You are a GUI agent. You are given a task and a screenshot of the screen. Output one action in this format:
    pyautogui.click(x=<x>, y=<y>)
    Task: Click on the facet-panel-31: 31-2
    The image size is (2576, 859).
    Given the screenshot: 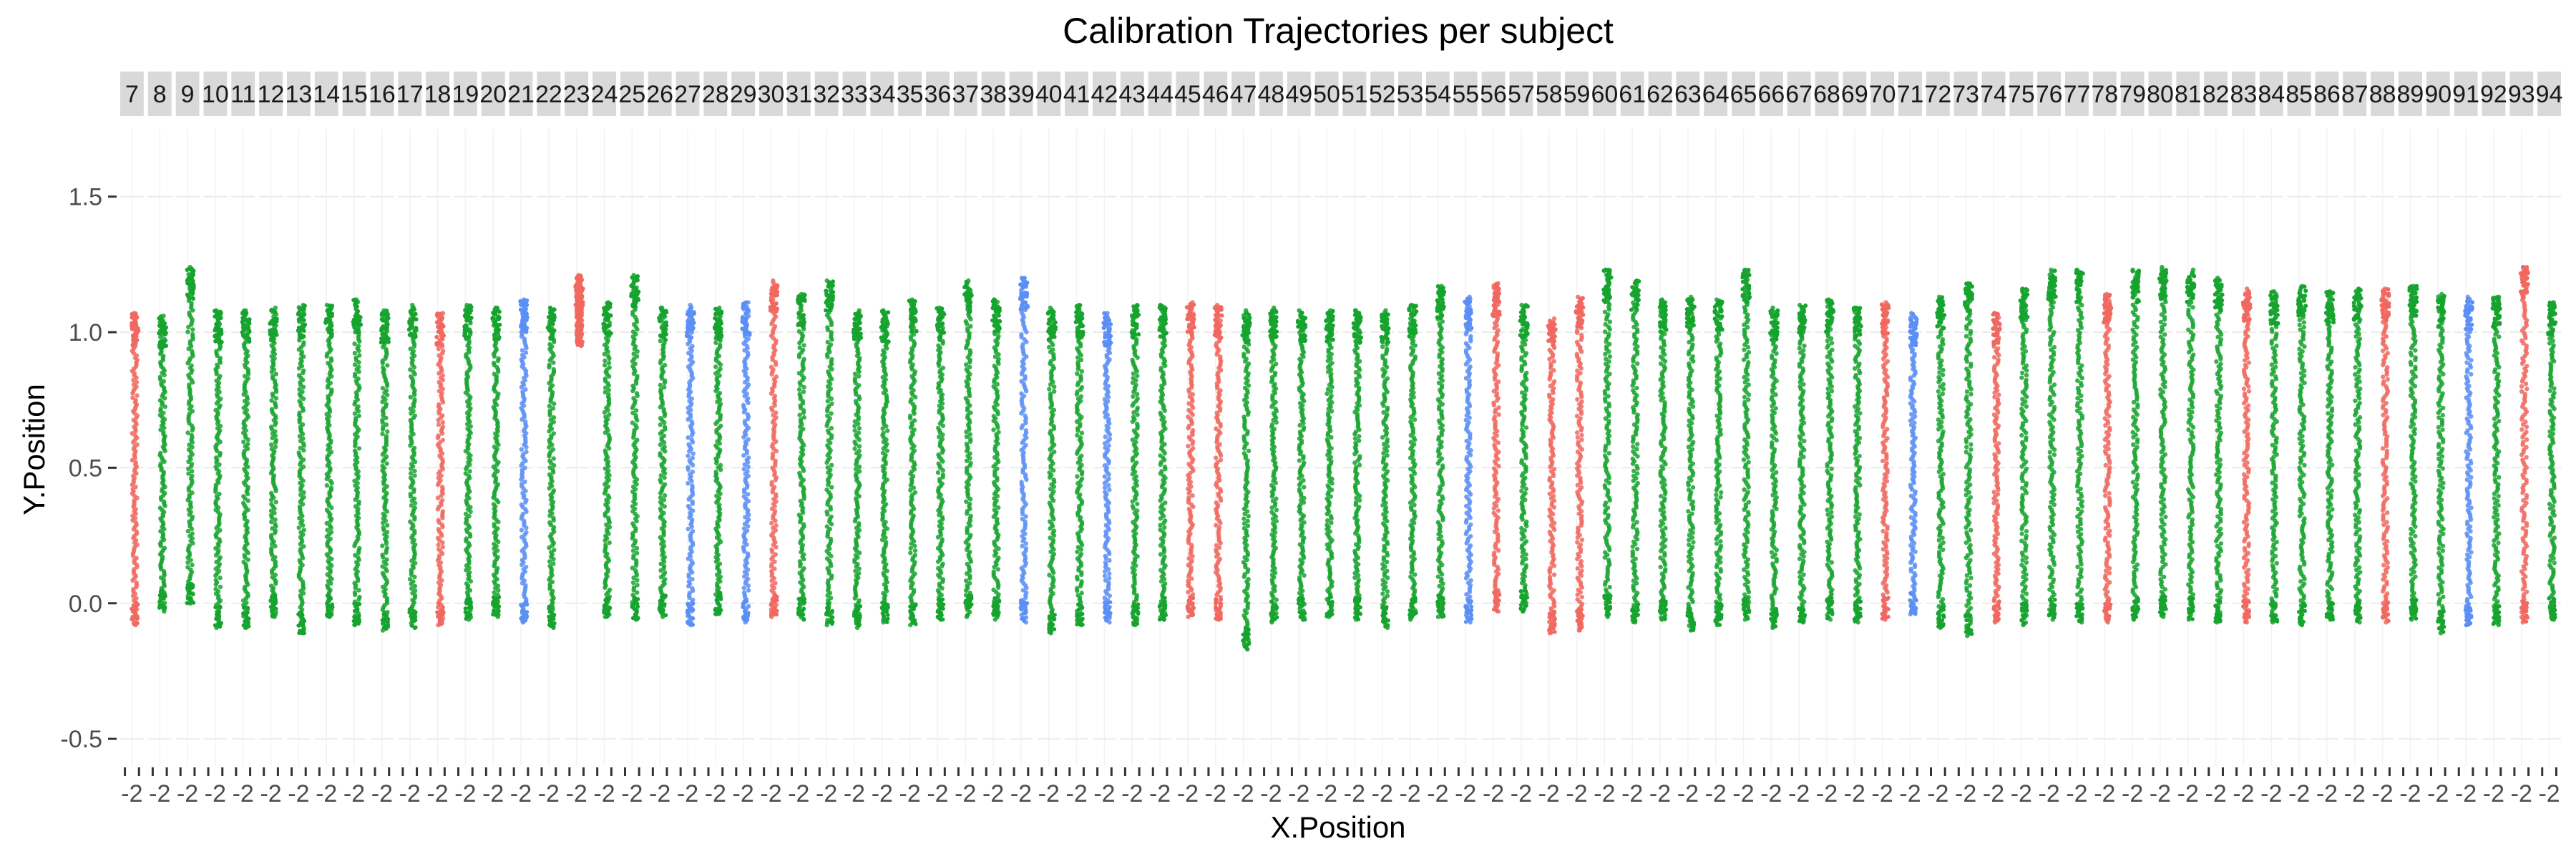 What is the action you would take?
    pyautogui.click(x=798, y=439)
    